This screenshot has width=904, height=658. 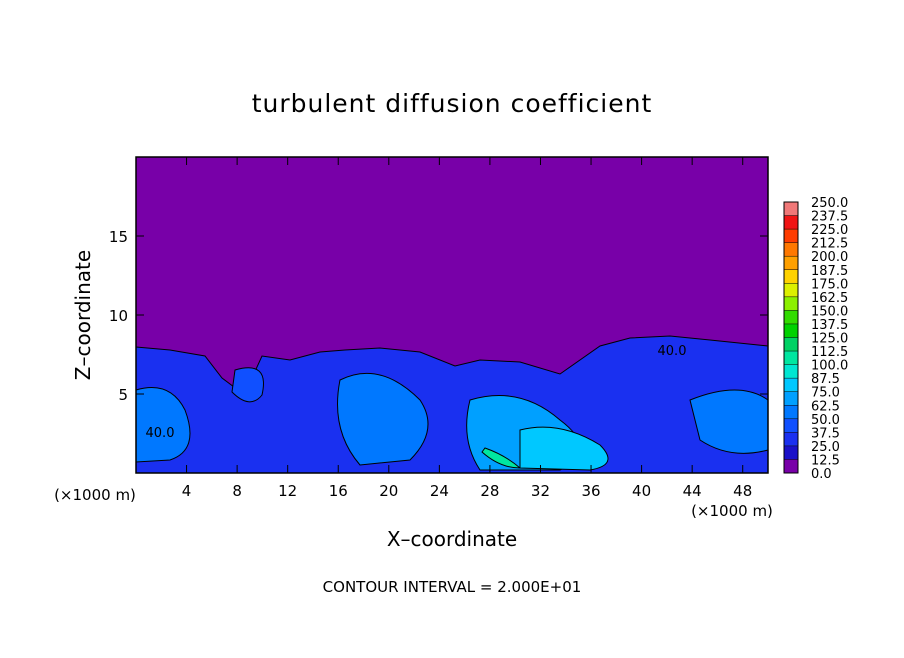 I want to click on x-tick-label: 28, so click(x=489, y=491).